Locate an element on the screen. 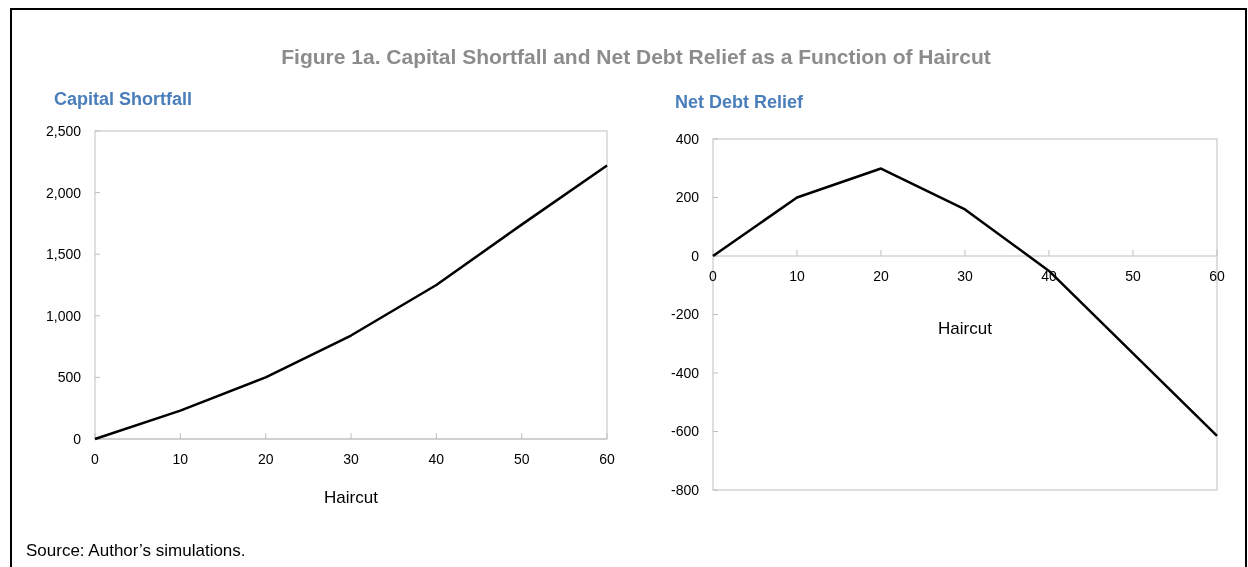 Image resolution: width=1248 pixels, height=567 pixels. x-tick-label: 40 is located at coordinates (436, 459).